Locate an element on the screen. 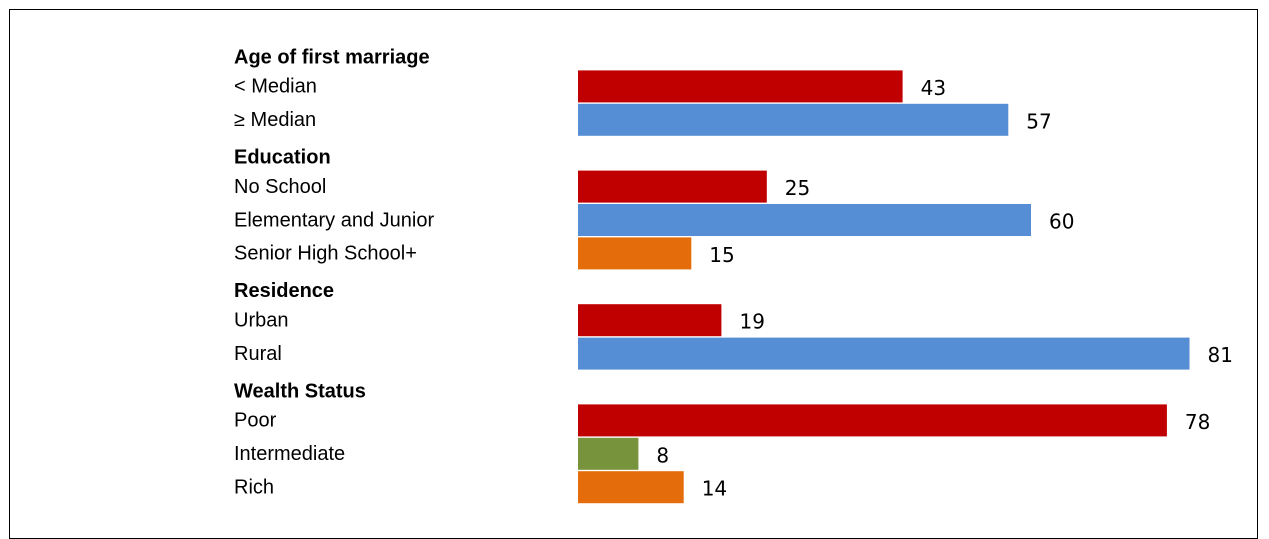  group-heading: Wealth Status is located at coordinates (300, 391).